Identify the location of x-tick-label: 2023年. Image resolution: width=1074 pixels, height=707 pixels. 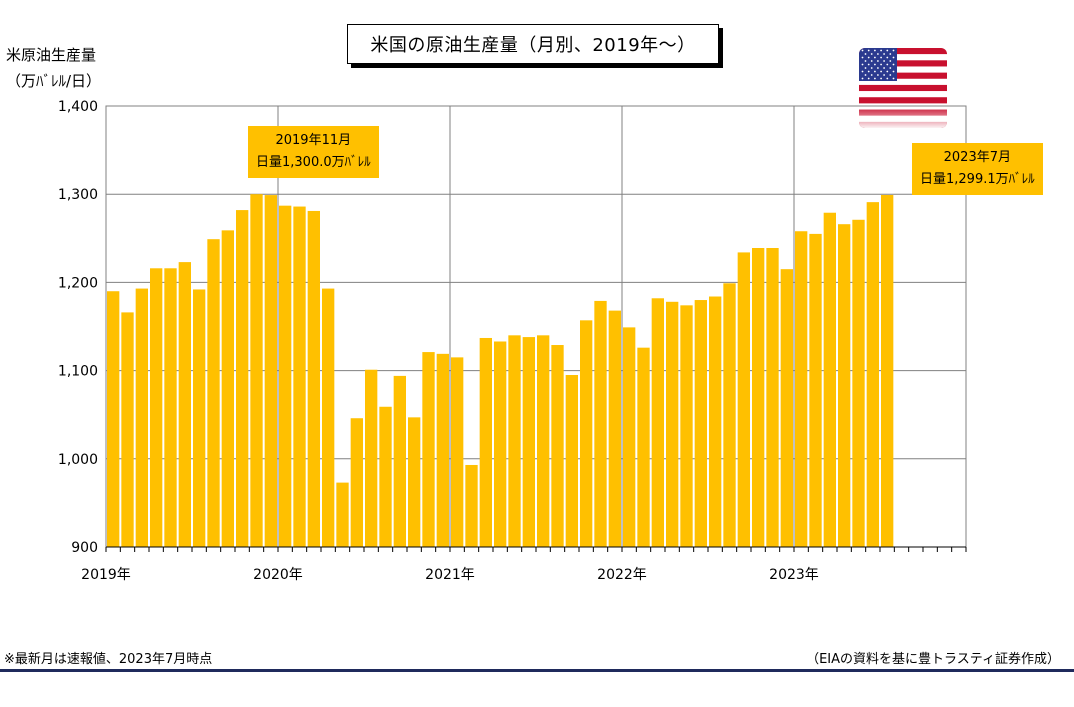
(794, 575).